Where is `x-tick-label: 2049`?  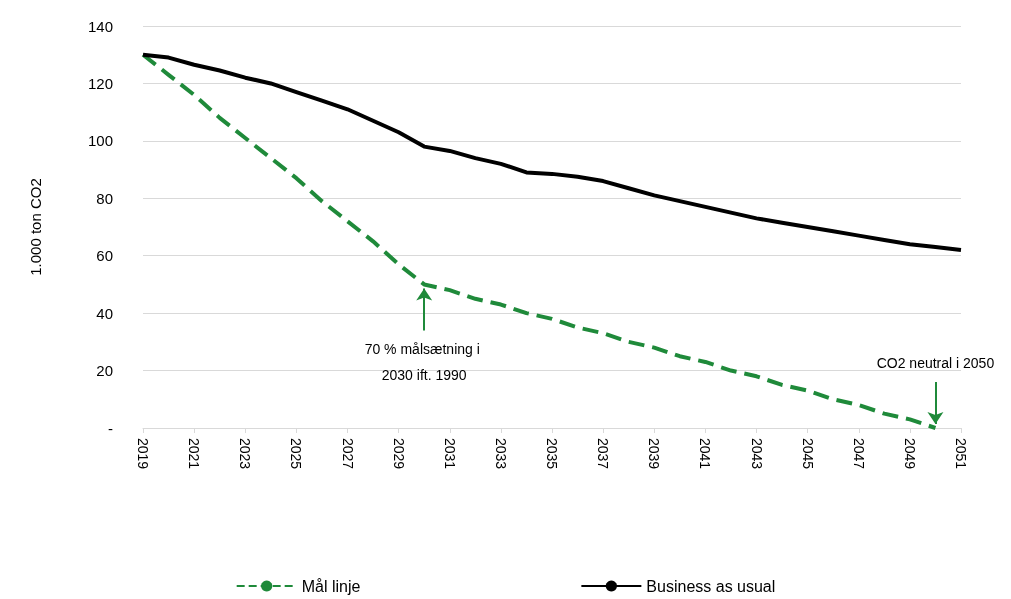 x-tick-label: 2049 is located at coordinates (909, 454).